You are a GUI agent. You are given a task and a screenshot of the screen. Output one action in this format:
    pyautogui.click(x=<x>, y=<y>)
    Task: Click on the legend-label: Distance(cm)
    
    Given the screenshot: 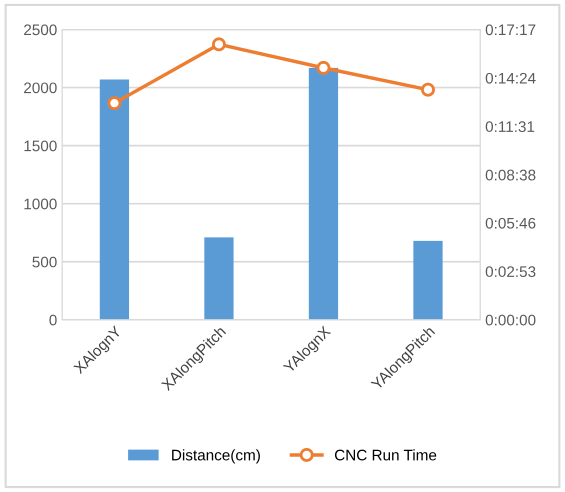 What is the action you would take?
    pyautogui.click(x=216, y=456)
    